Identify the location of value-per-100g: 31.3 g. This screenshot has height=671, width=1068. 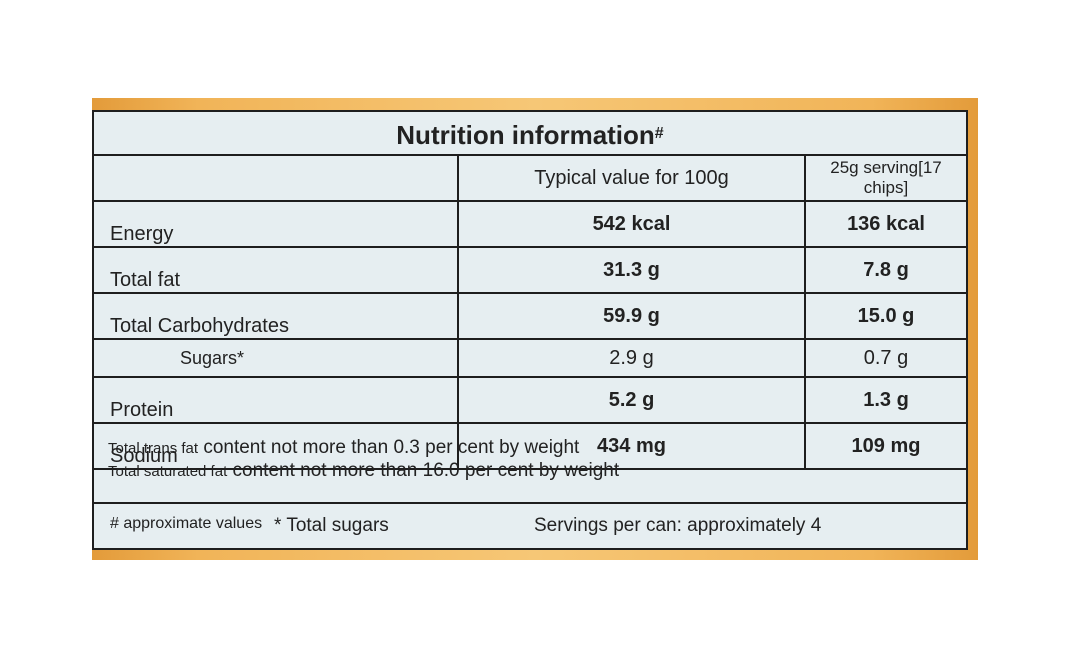
(631, 270).